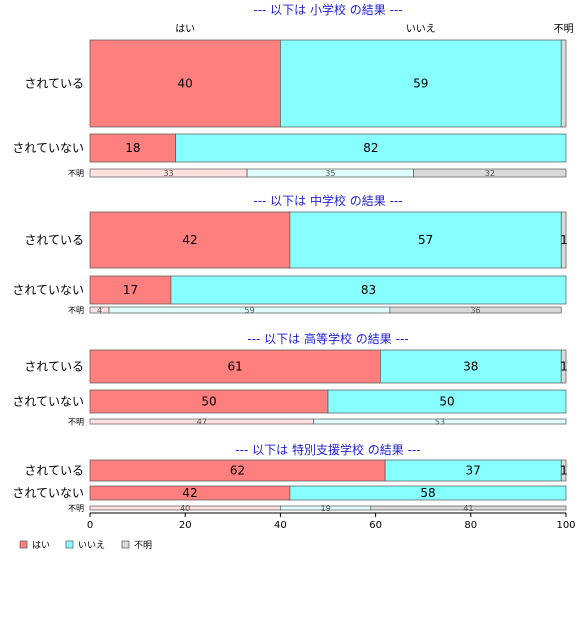 The image size is (580, 636). Describe the element at coordinates (90, 525) in the screenshot. I see `x-tick-label-1: 0` at that location.